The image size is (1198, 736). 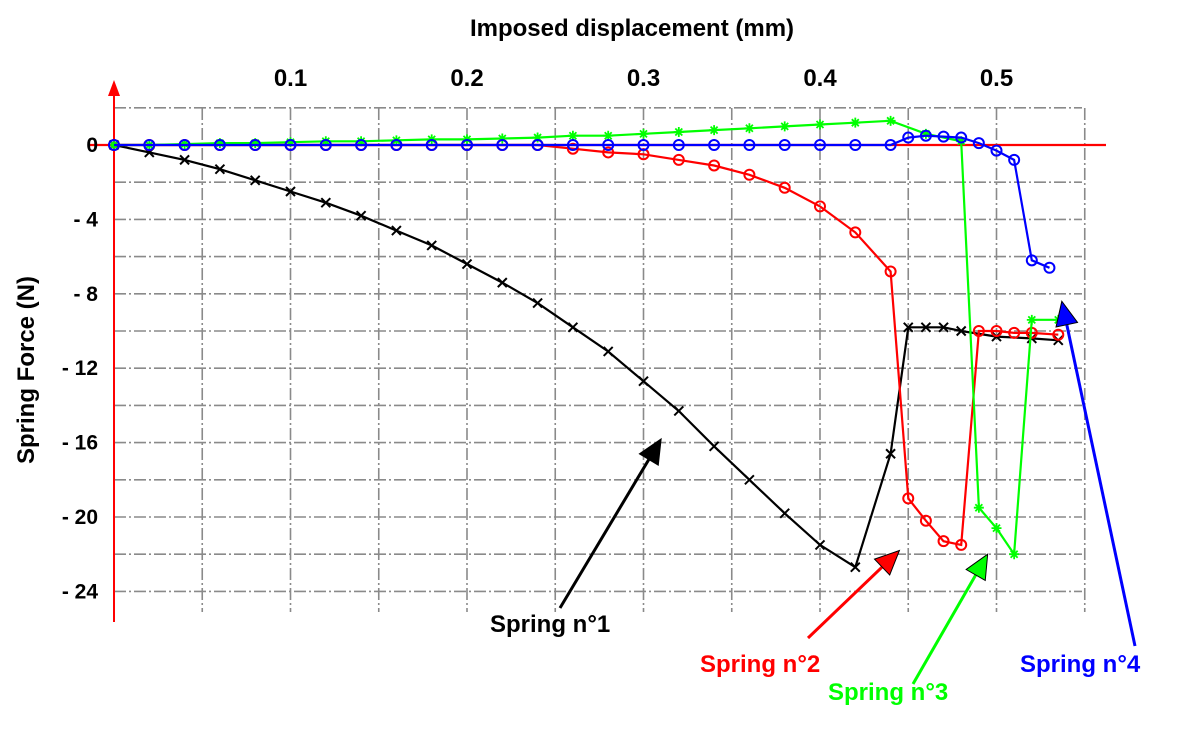 I want to click on spring-label-2: Spring n°2, so click(x=760, y=664).